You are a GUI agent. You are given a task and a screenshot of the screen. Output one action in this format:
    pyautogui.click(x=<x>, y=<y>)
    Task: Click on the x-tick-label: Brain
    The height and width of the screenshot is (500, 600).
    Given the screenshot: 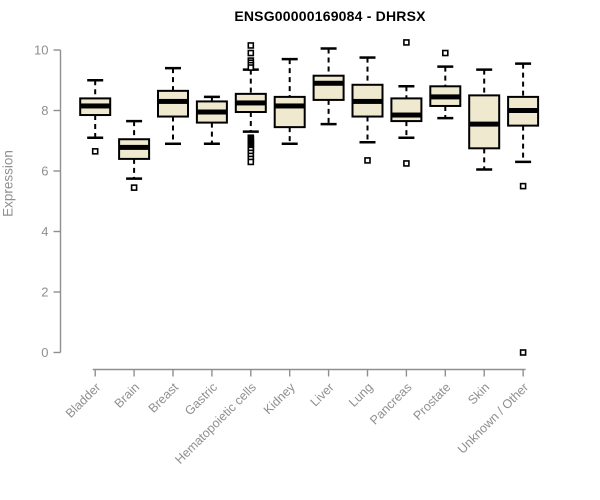 What is the action you would take?
    pyautogui.click(x=127, y=395)
    